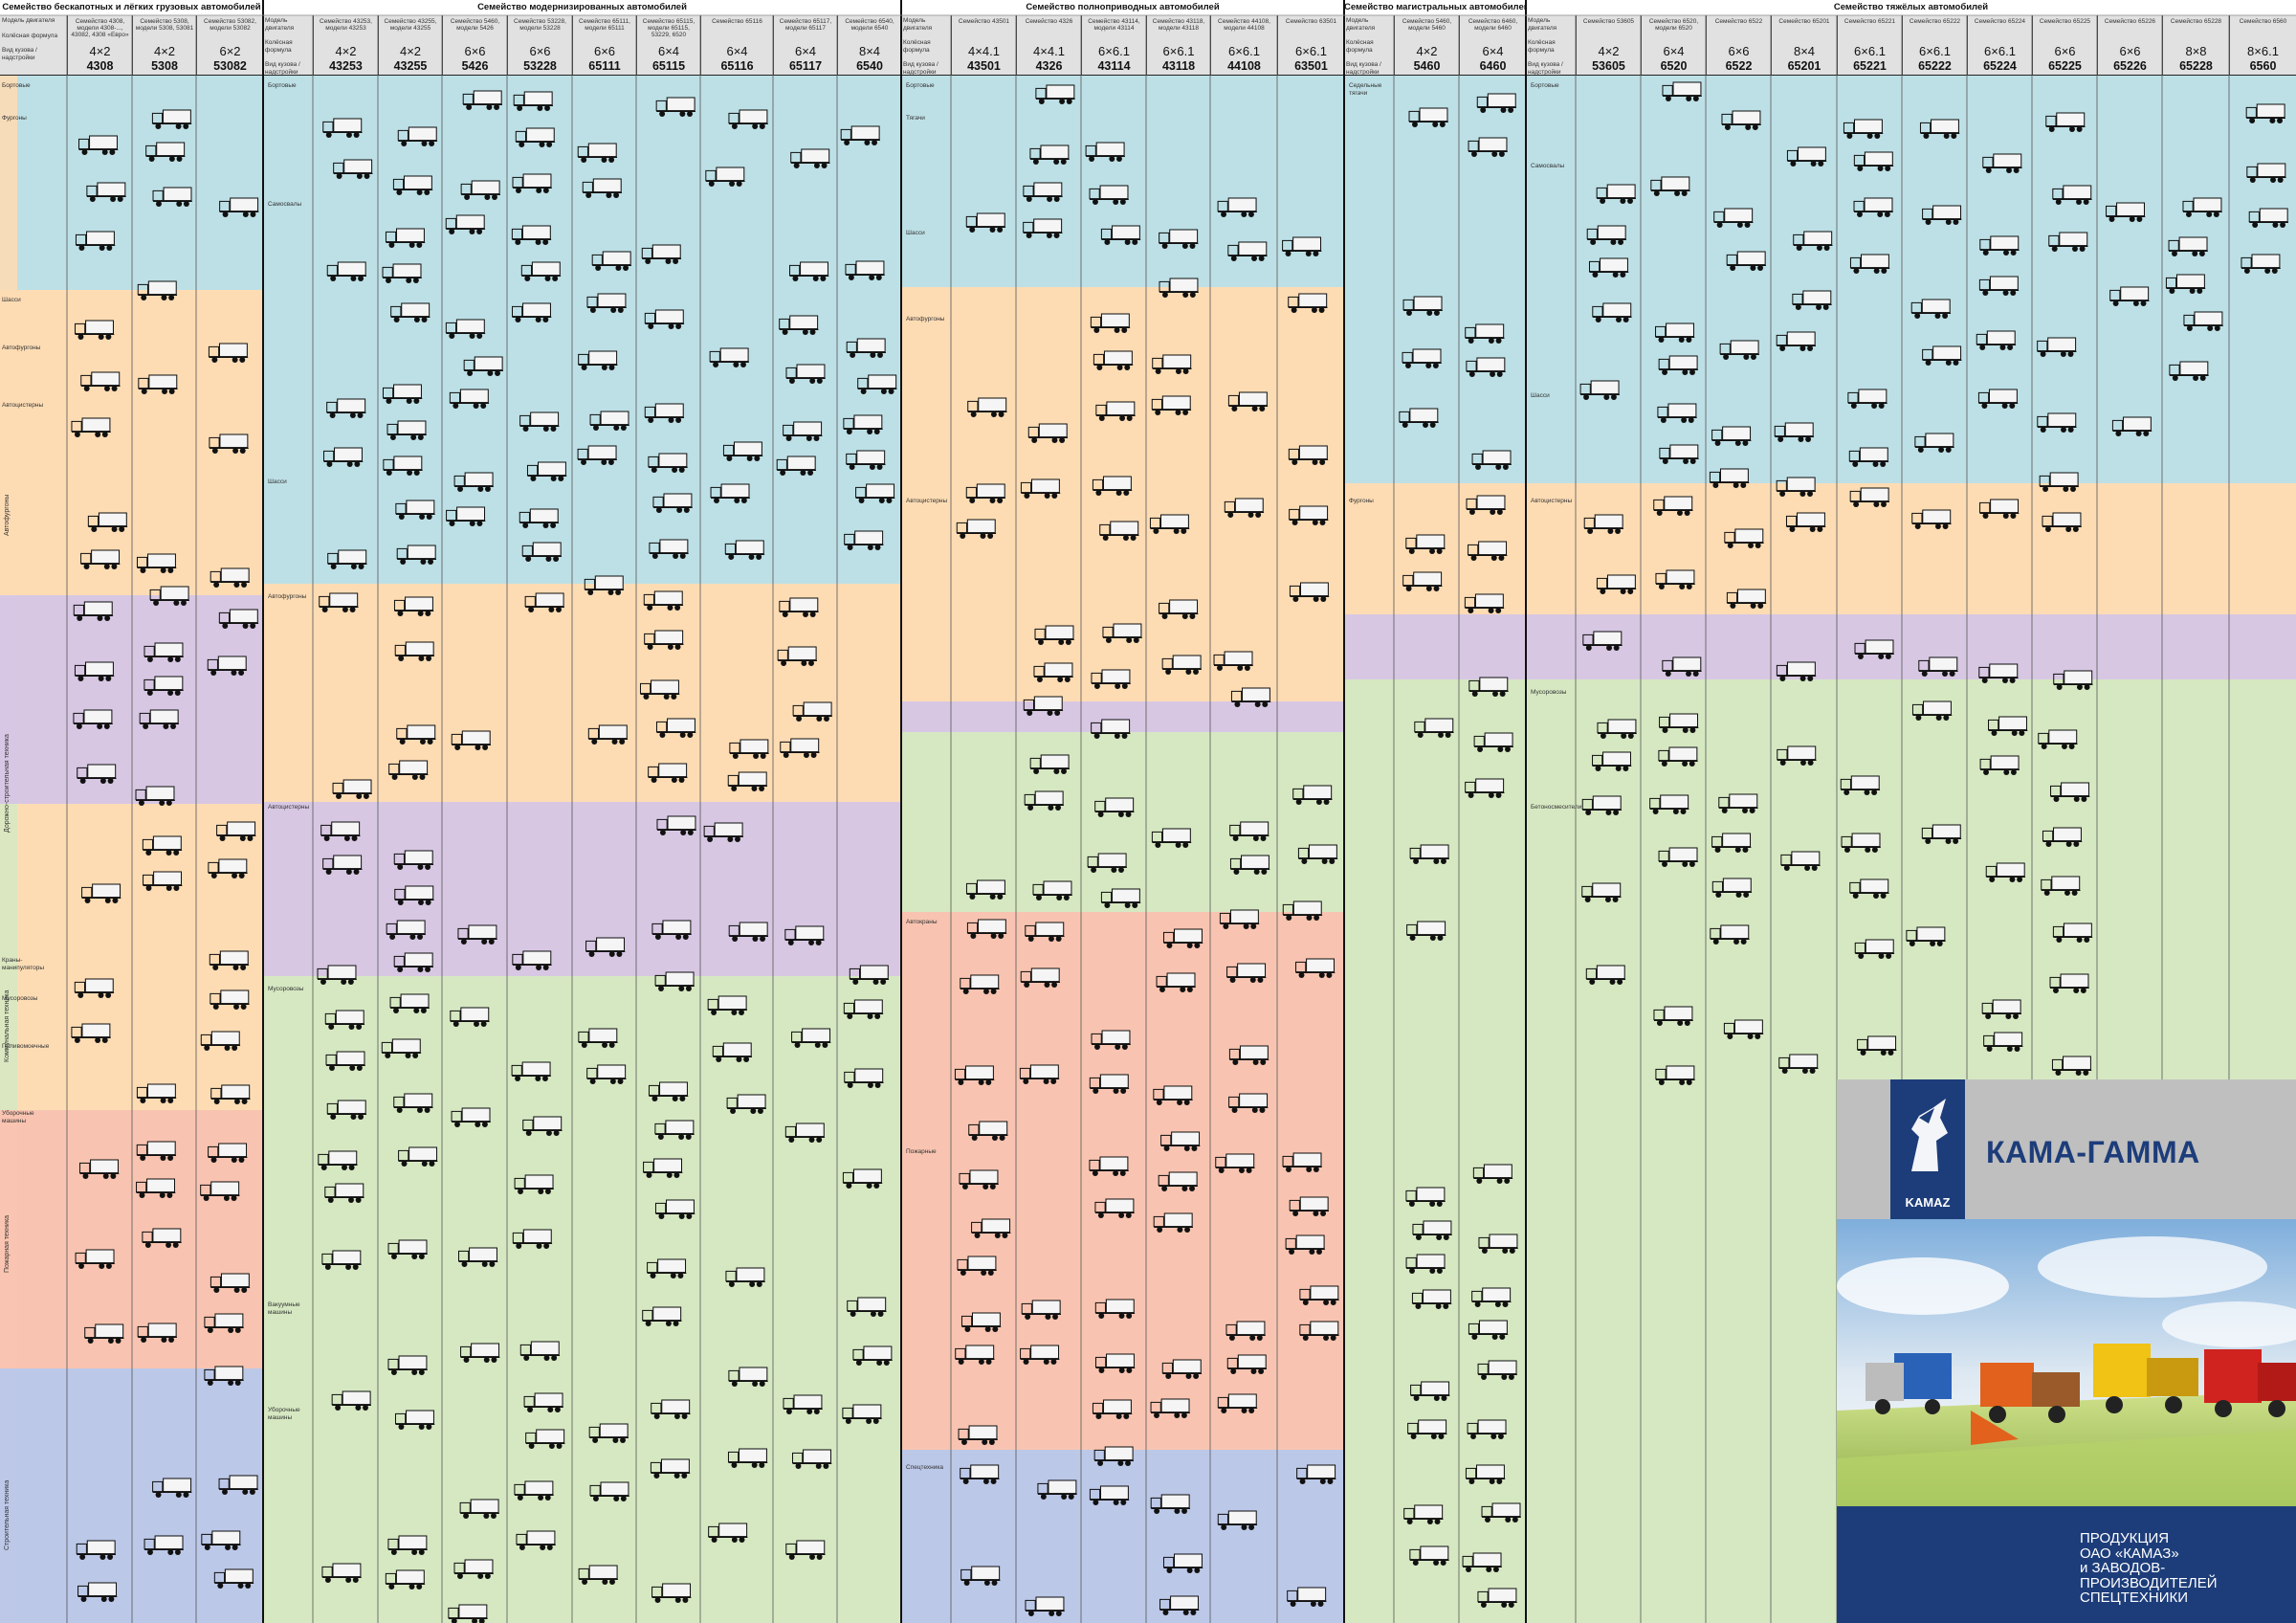 The width and height of the screenshot is (2296, 1623). What do you see at coordinates (1935, 21) in the screenshot?
I see `column-models: Семейство 65222` at bounding box center [1935, 21].